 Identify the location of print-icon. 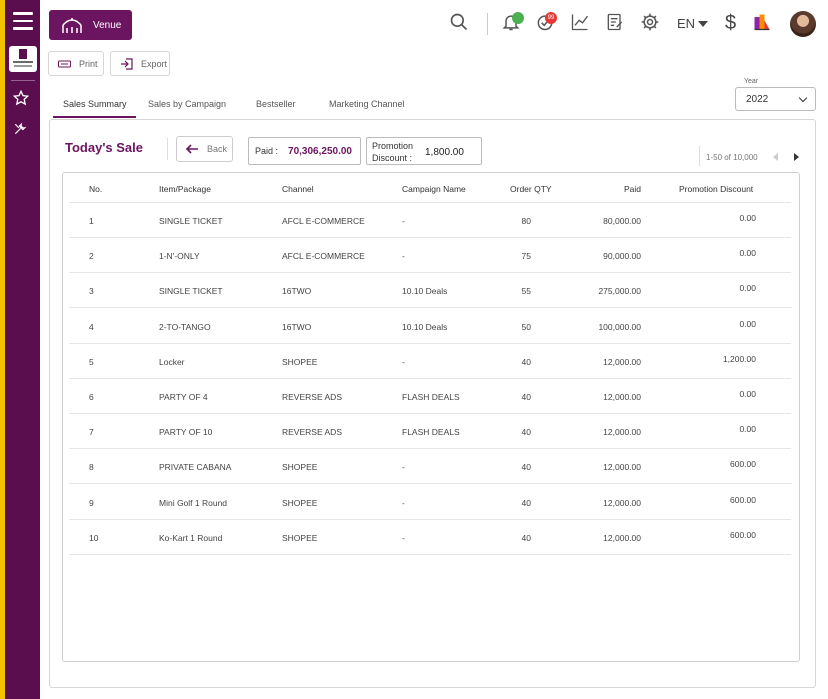
(64, 63).